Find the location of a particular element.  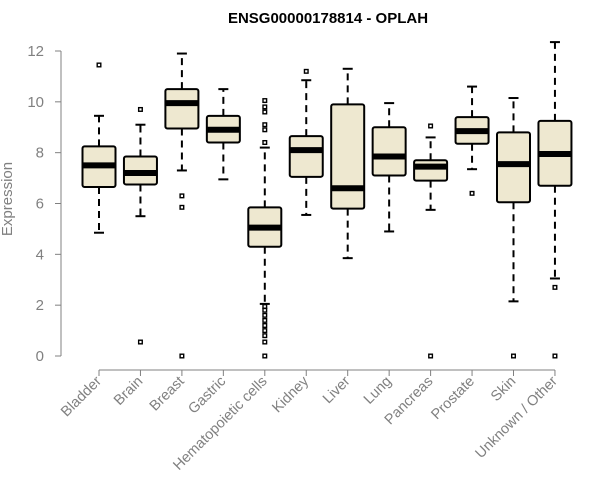

box-bladder is located at coordinates (99, 148).